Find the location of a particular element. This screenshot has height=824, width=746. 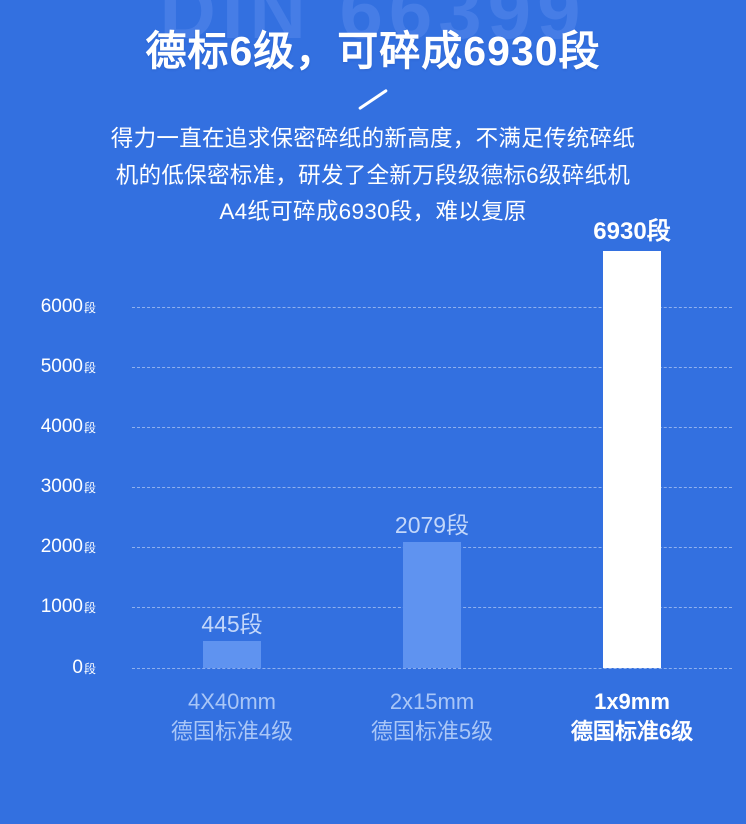

y-axis-tick-label: 1000段 is located at coordinates (48, 607).